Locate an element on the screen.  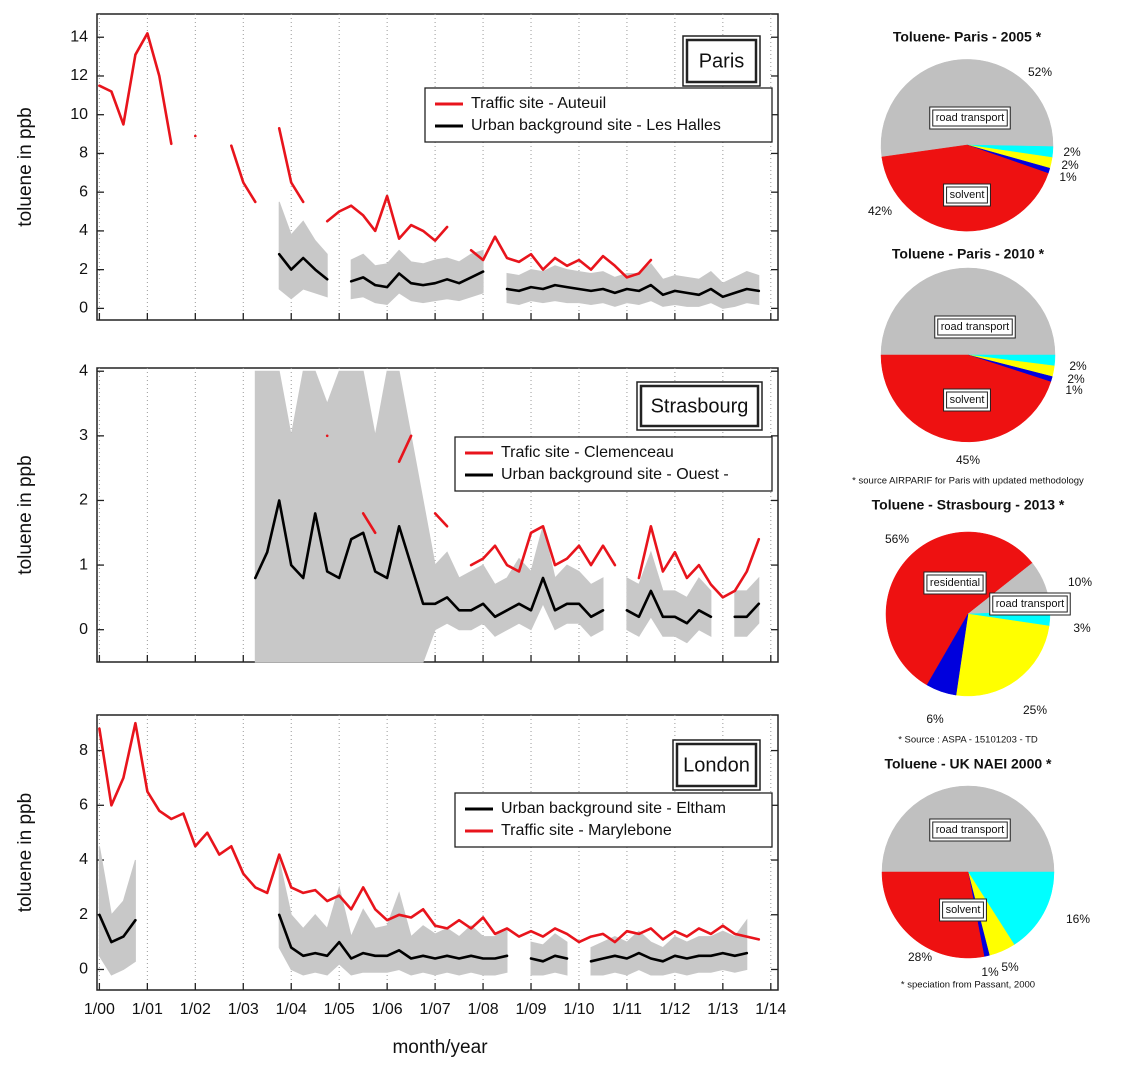
x-tick-label: 1/01 is located at coordinates (147, 1009).